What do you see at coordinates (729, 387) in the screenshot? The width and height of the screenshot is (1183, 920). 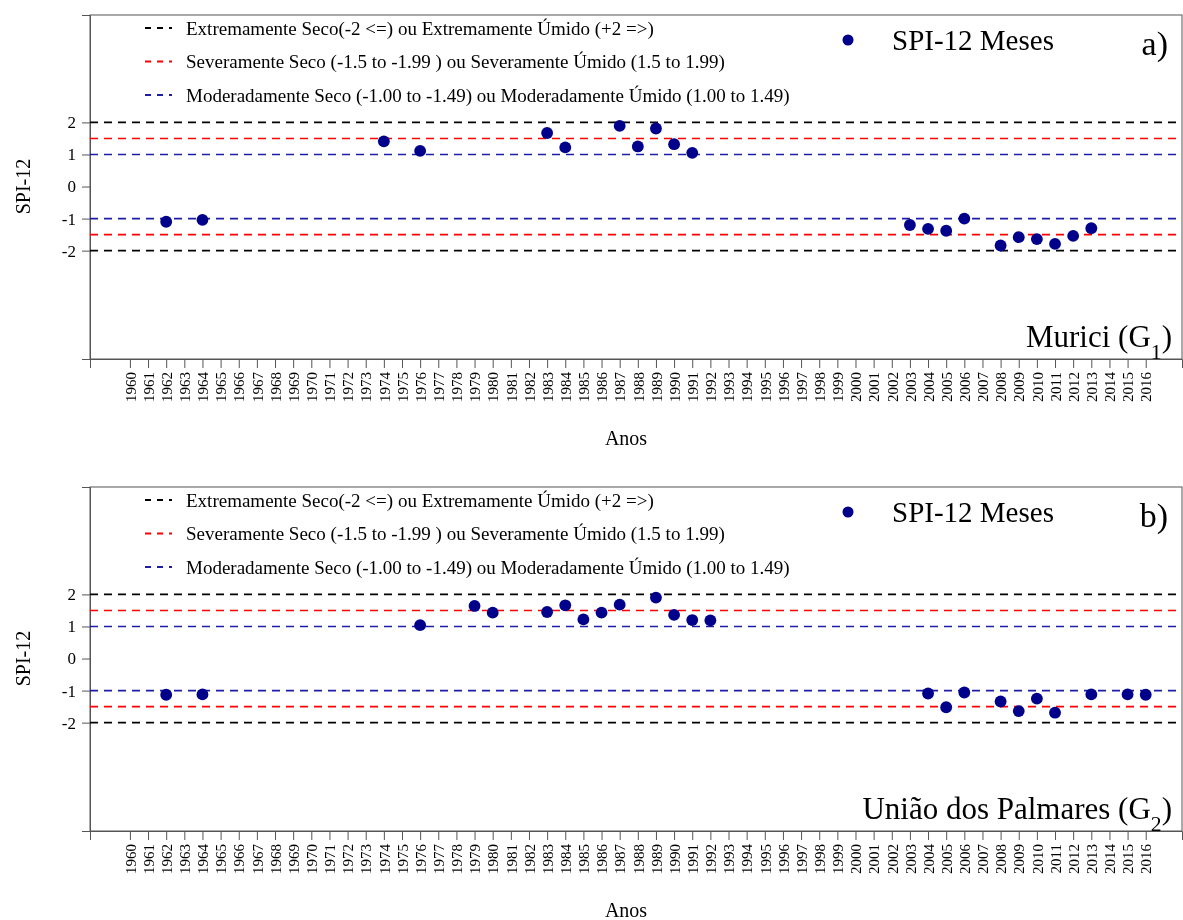 I see `x-tick-label: 1993` at bounding box center [729, 387].